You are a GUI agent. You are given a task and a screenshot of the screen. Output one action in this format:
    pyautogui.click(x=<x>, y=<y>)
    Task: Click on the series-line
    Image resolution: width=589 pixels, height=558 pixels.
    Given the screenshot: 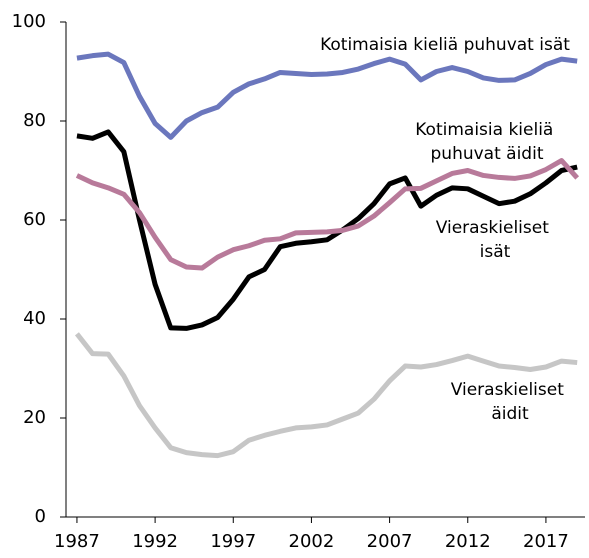 What is the action you would take?
    pyautogui.click(x=327, y=95)
    